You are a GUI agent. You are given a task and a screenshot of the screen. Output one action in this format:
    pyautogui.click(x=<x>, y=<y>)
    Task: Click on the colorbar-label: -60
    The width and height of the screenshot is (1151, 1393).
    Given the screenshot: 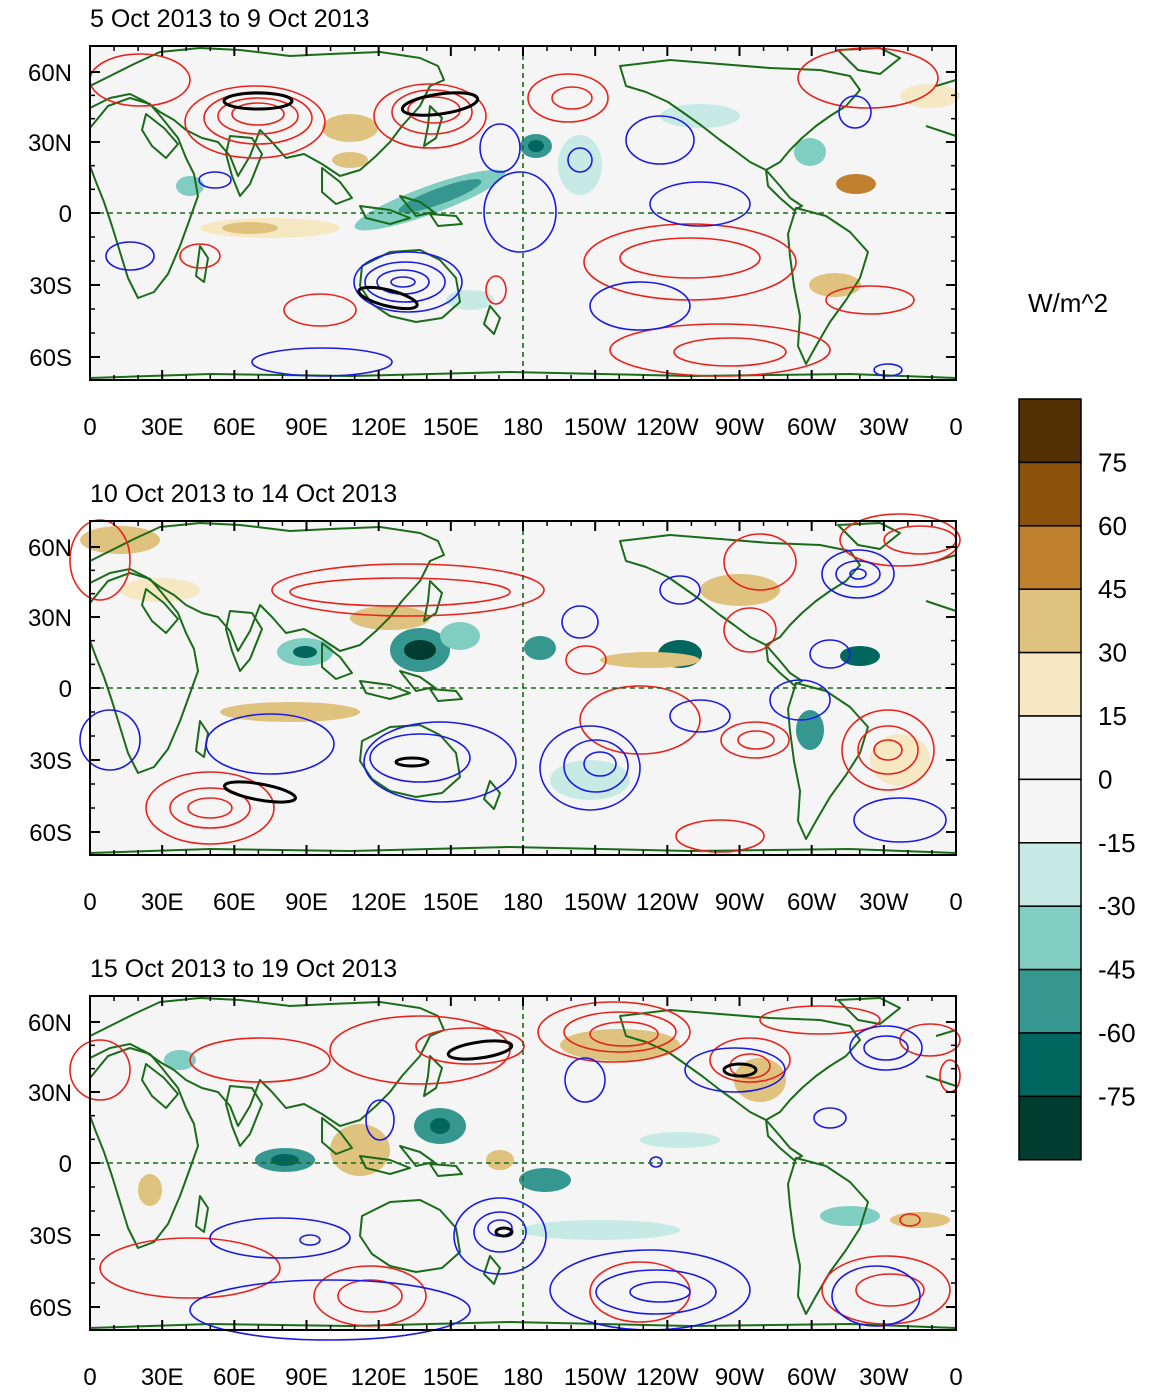 What is the action you would take?
    pyautogui.click(x=1117, y=1033)
    